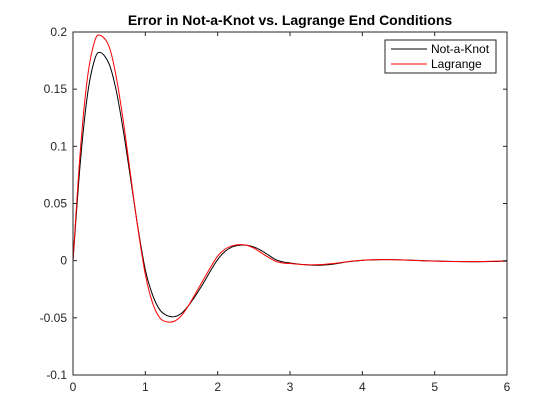  Describe the element at coordinates (434, 387) in the screenshot. I see `x-tick-label: 5` at that location.